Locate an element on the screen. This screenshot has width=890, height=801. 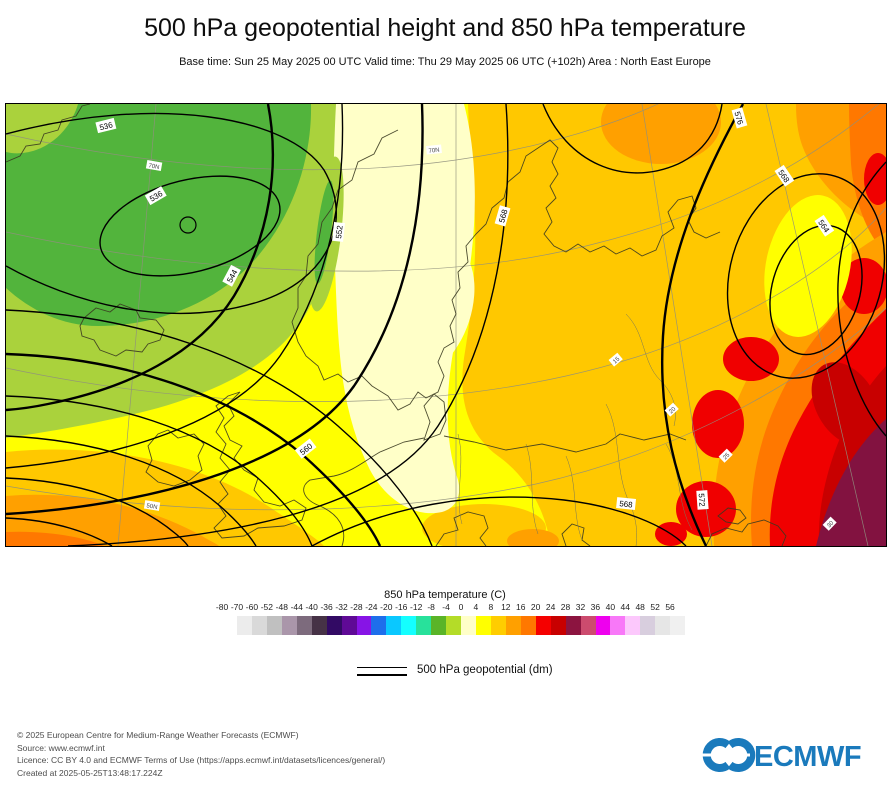
svg-text: 15 is located at coordinates (616, 360).